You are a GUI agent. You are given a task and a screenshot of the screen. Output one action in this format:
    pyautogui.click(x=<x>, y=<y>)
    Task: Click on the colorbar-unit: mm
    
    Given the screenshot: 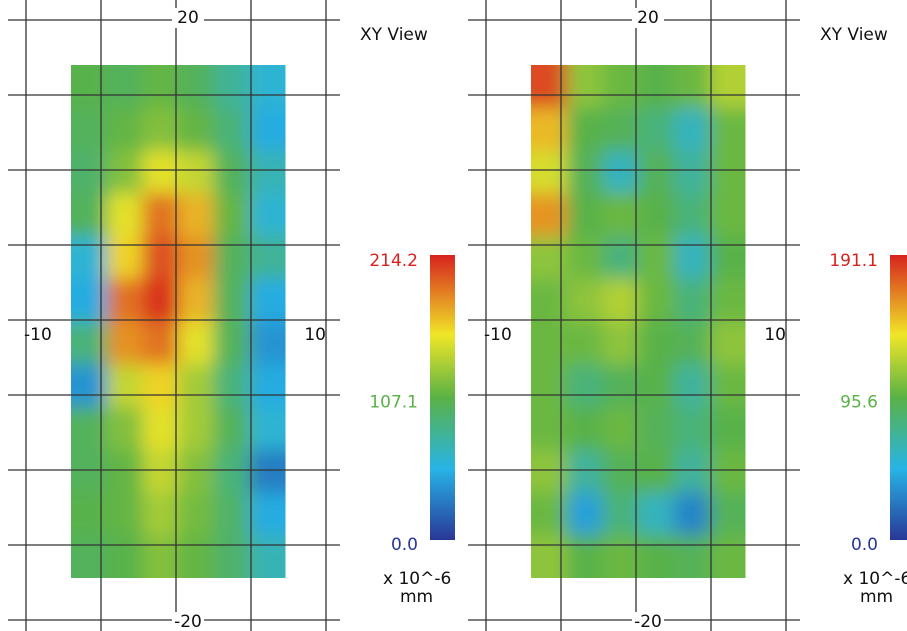 What is the action you would take?
    pyautogui.click(x=416, y=597)
    